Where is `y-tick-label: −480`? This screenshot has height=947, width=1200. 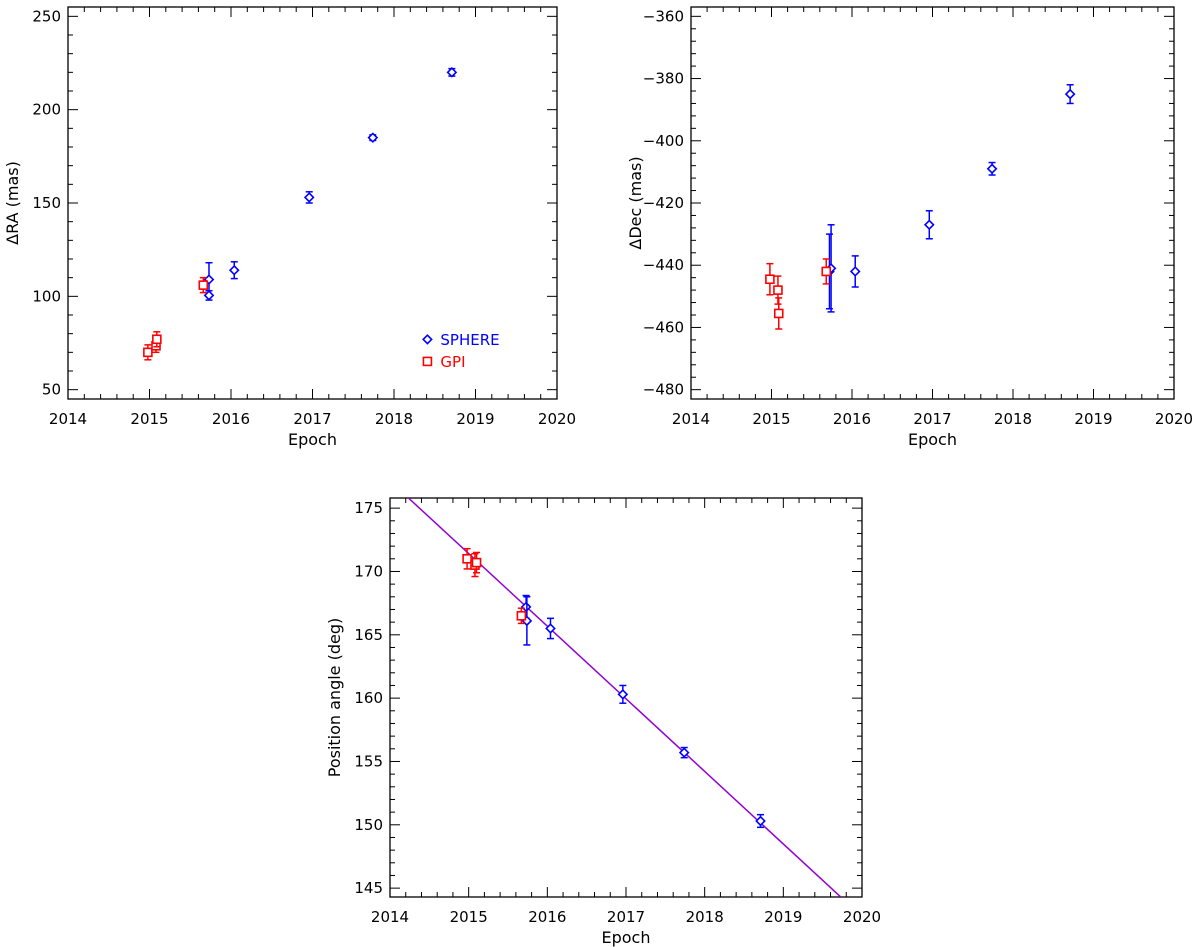 y-tick-label: −480 is located at coordinates (663, 390).